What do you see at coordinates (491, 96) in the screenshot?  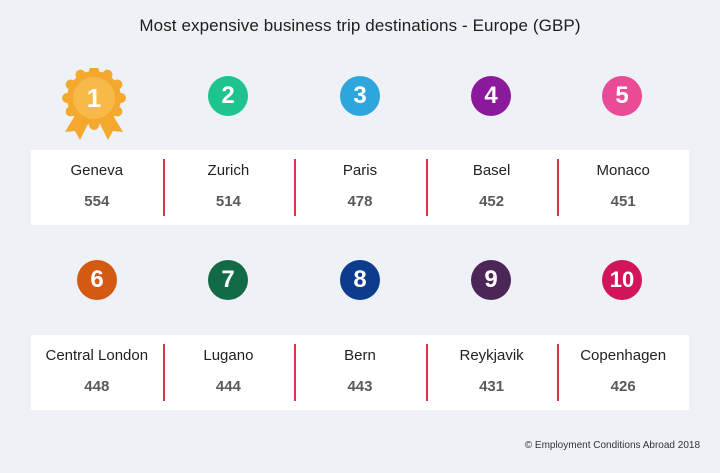 I see `rank-badge-4: 4` at bounding box center [491, 96].